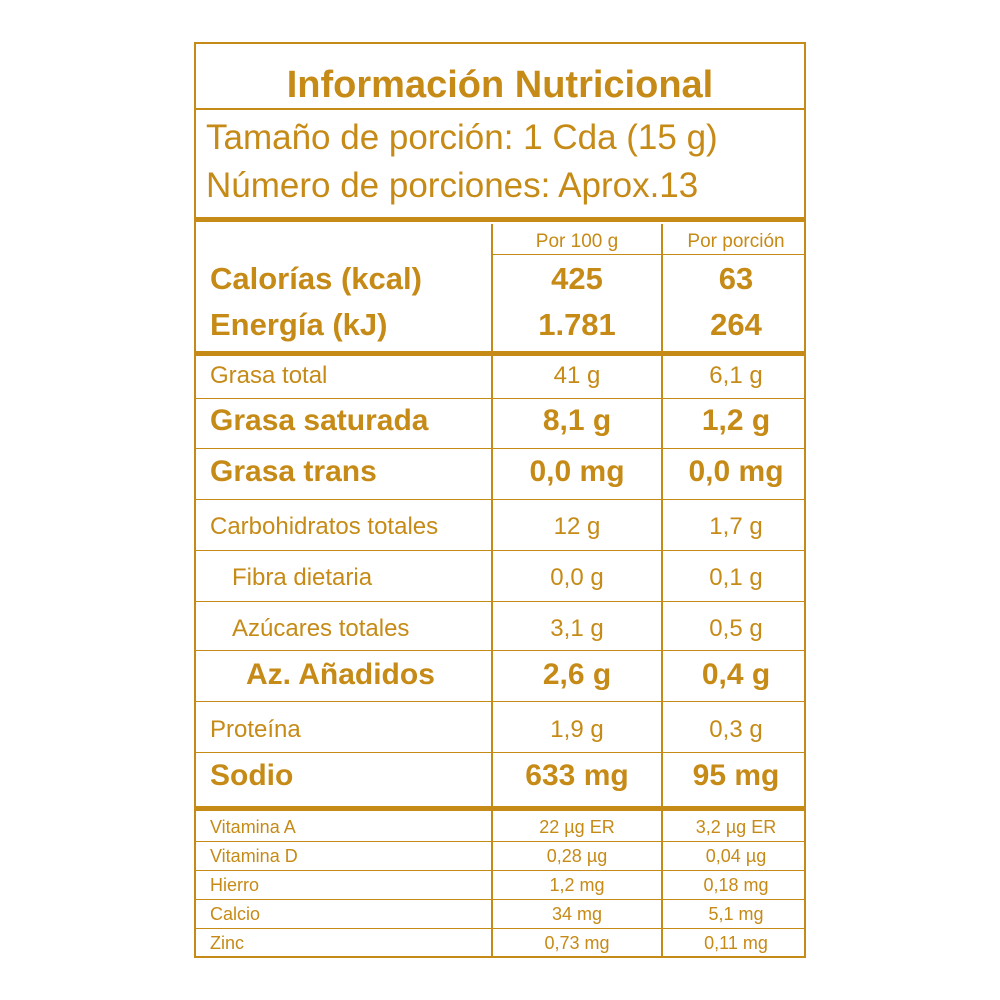  I want to click on nutrient-per-serving: 1,2 g, so click(736, 420).